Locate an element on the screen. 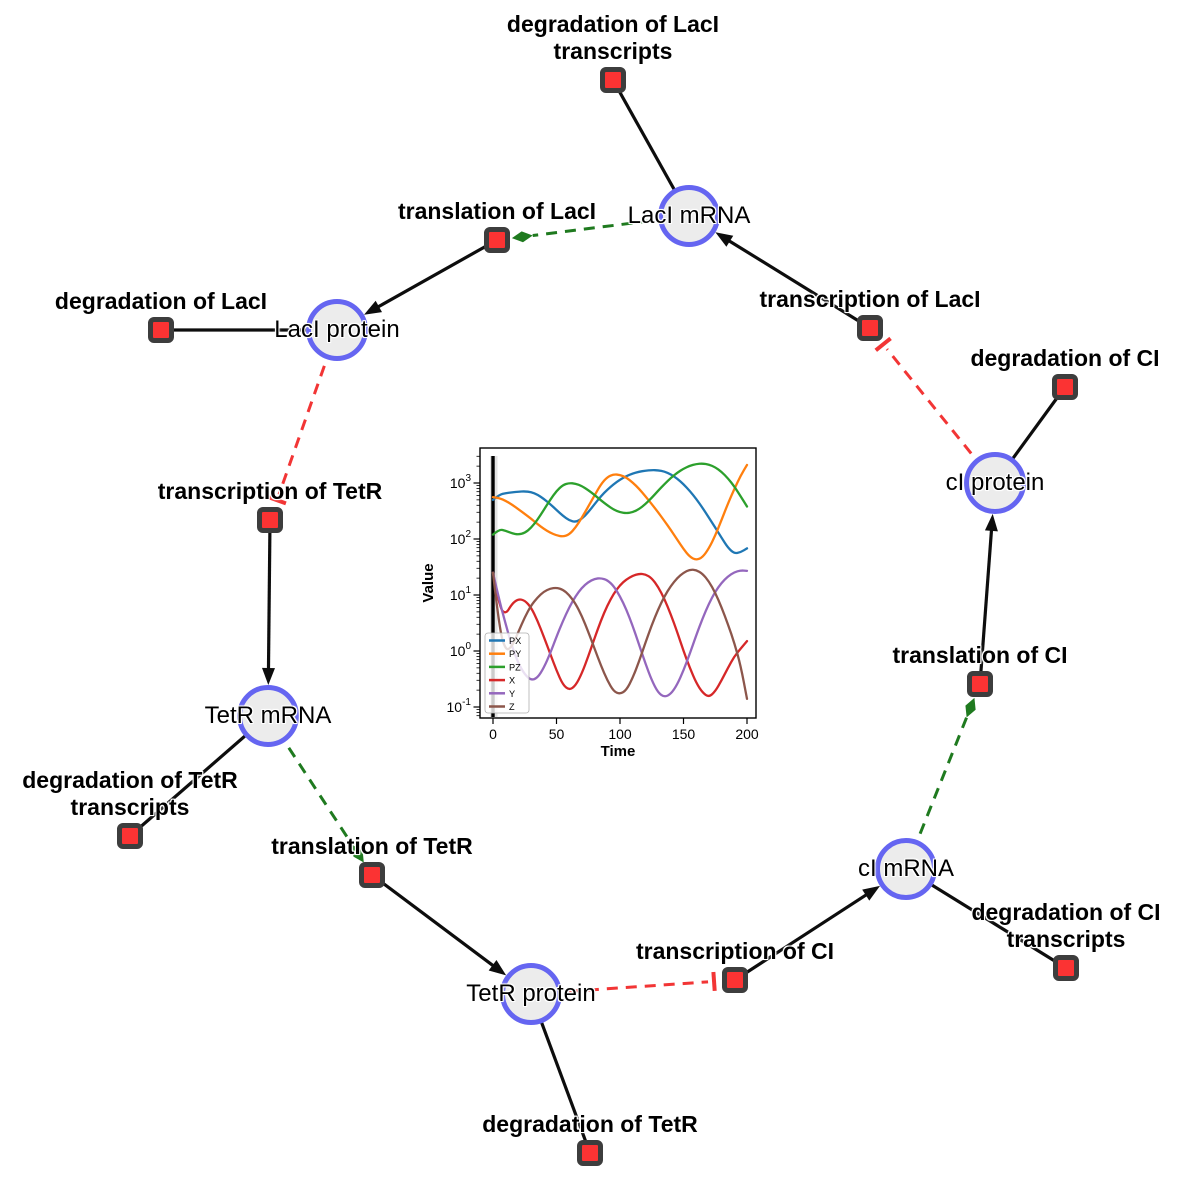 This screenshot has height=1200, width=1189. reaction-node-deg_ci_tx is located at coordinates (1066, 968).